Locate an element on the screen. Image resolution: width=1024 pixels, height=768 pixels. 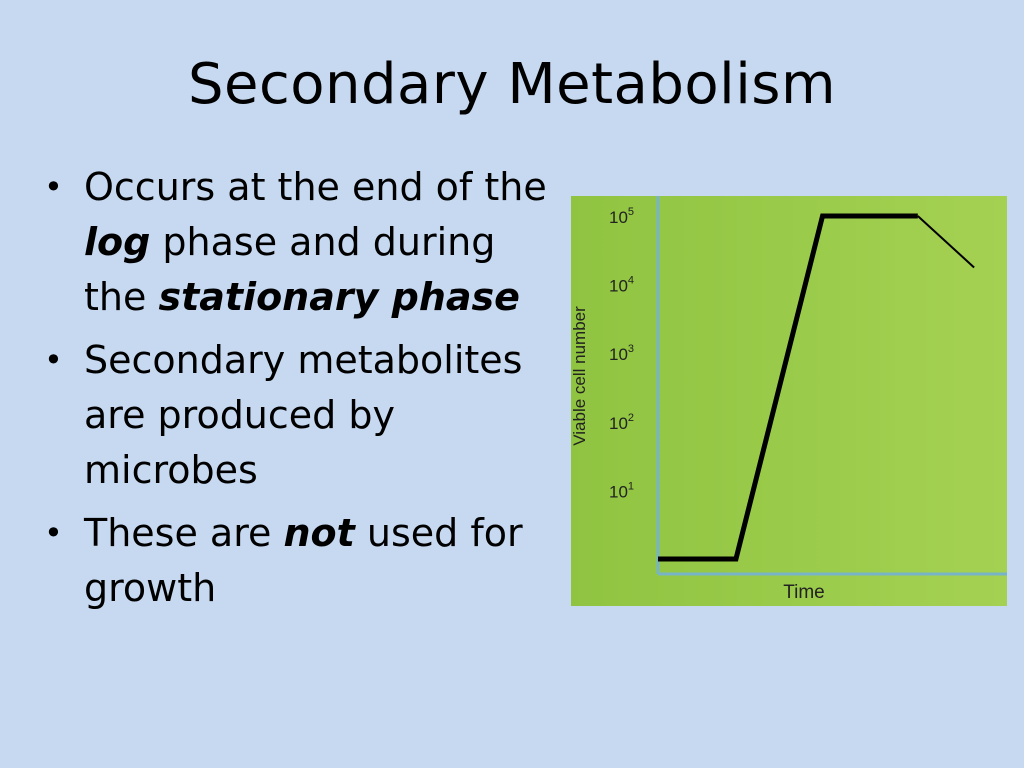
y-tick-label: 10⁵ is located at coordinates (621, 216).